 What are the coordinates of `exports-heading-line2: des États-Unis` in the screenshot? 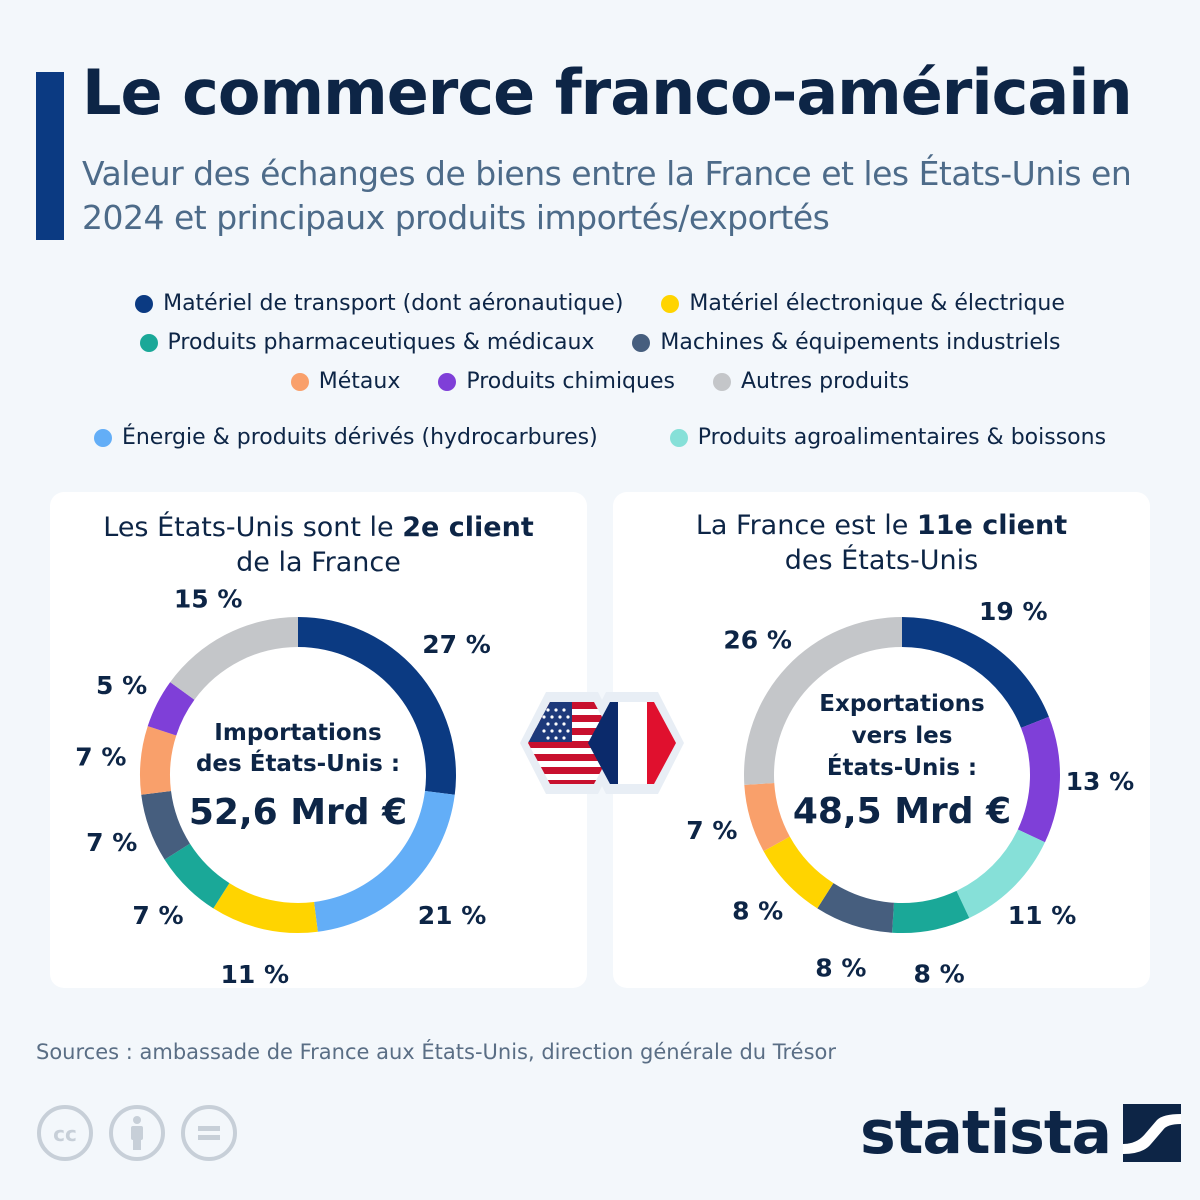 It's located at (881, 560).